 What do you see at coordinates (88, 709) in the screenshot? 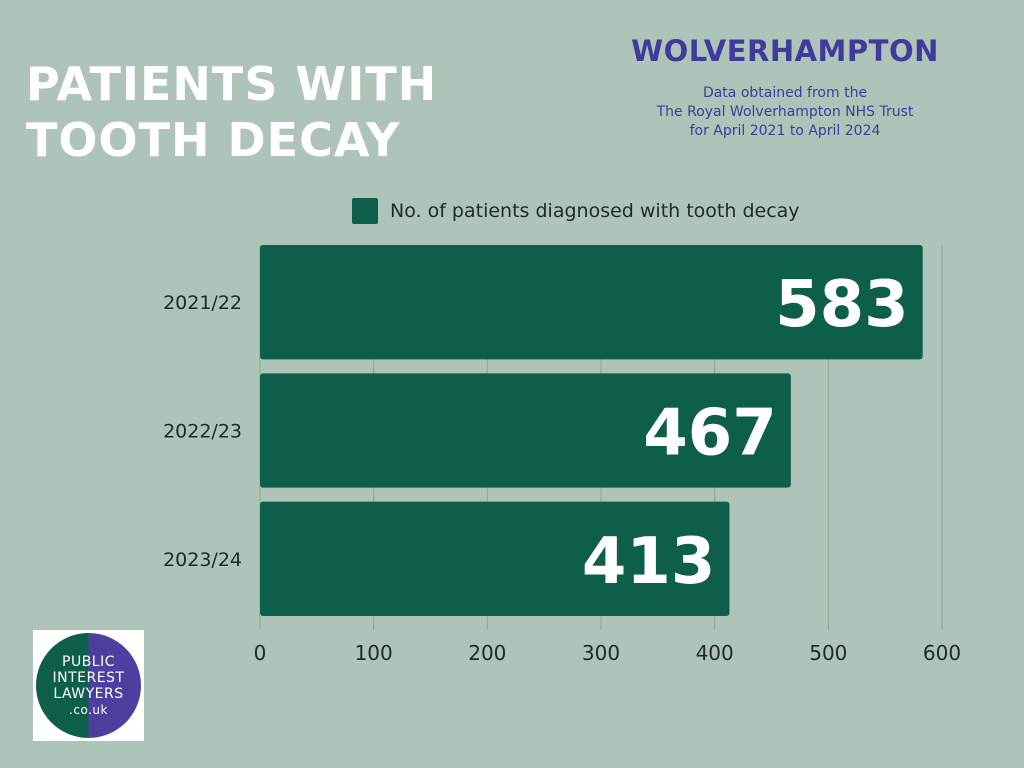
I see `logo-text-line-4: .co.uk` at bounding box center [88, 709].